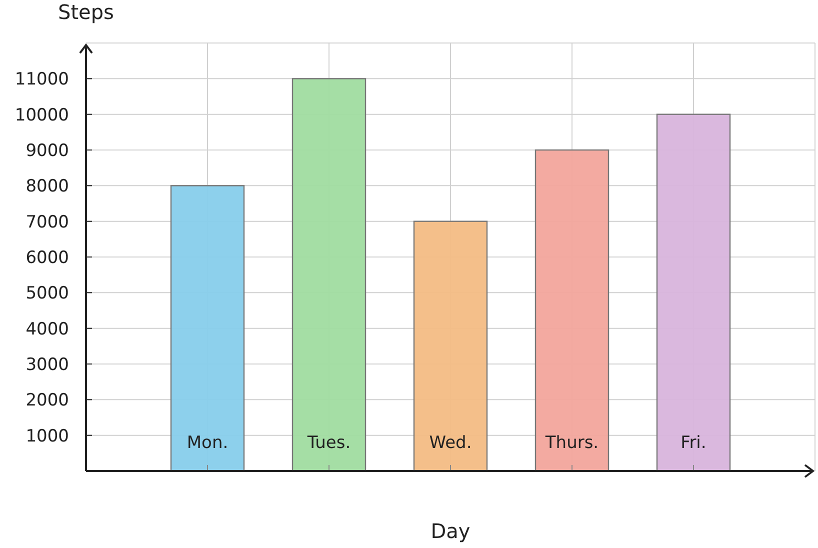 This screenshot has width=818, height=548. Describe the element at coordinates (47, 329) in the screenshot. I see `y-tick-label: 4000` at that location.